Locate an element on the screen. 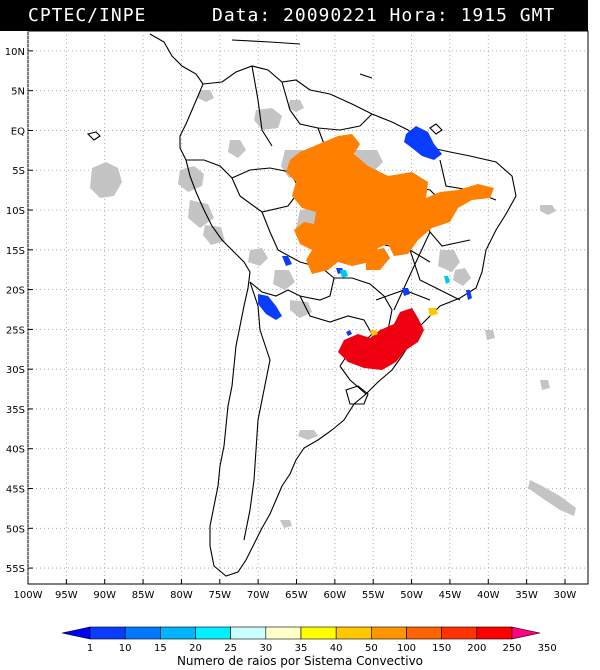 Image resolution: width=600 pixels, height=670 pixels. lon-tick-label: 70W is located at coordinates (258, 595).